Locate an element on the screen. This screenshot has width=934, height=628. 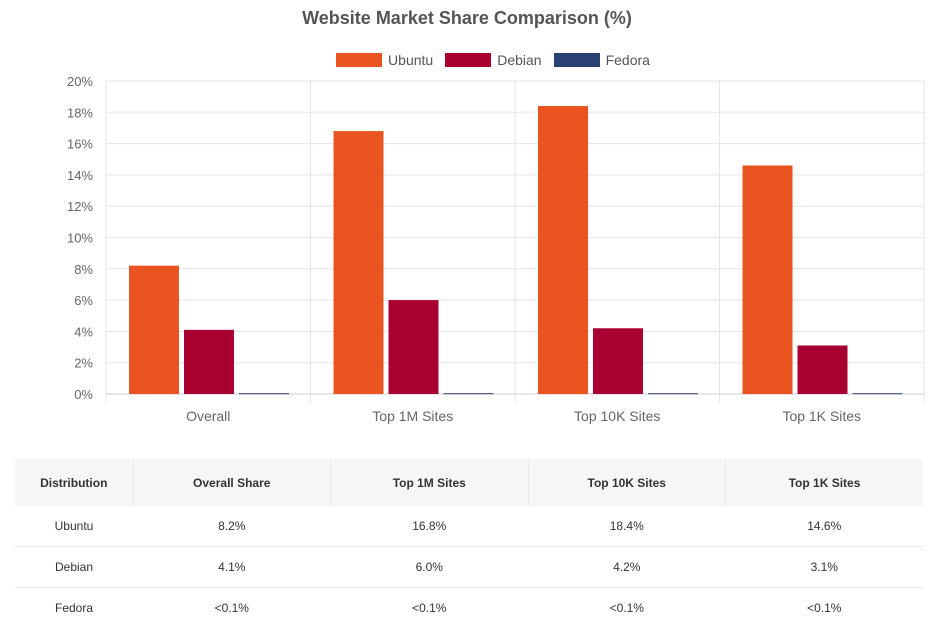
legend-item-fedora: Fedora is located at coordinates (601, 60).